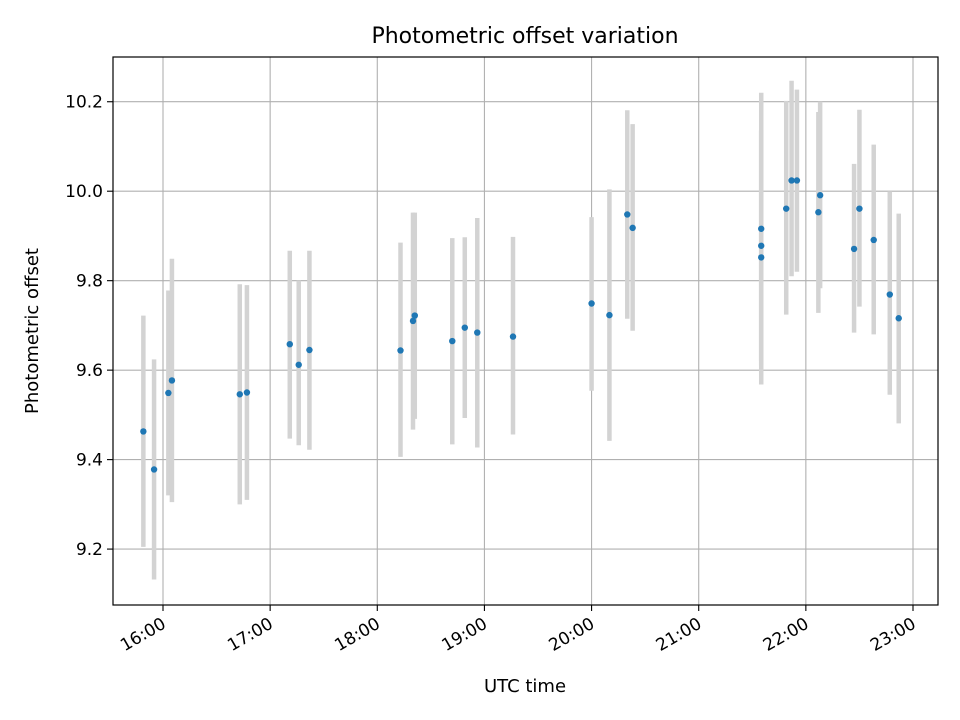  What do you see at coordinates (89, 282) in the screenshot?
I see `y-tick-label: 9.8` at bounding box center [89, 282].